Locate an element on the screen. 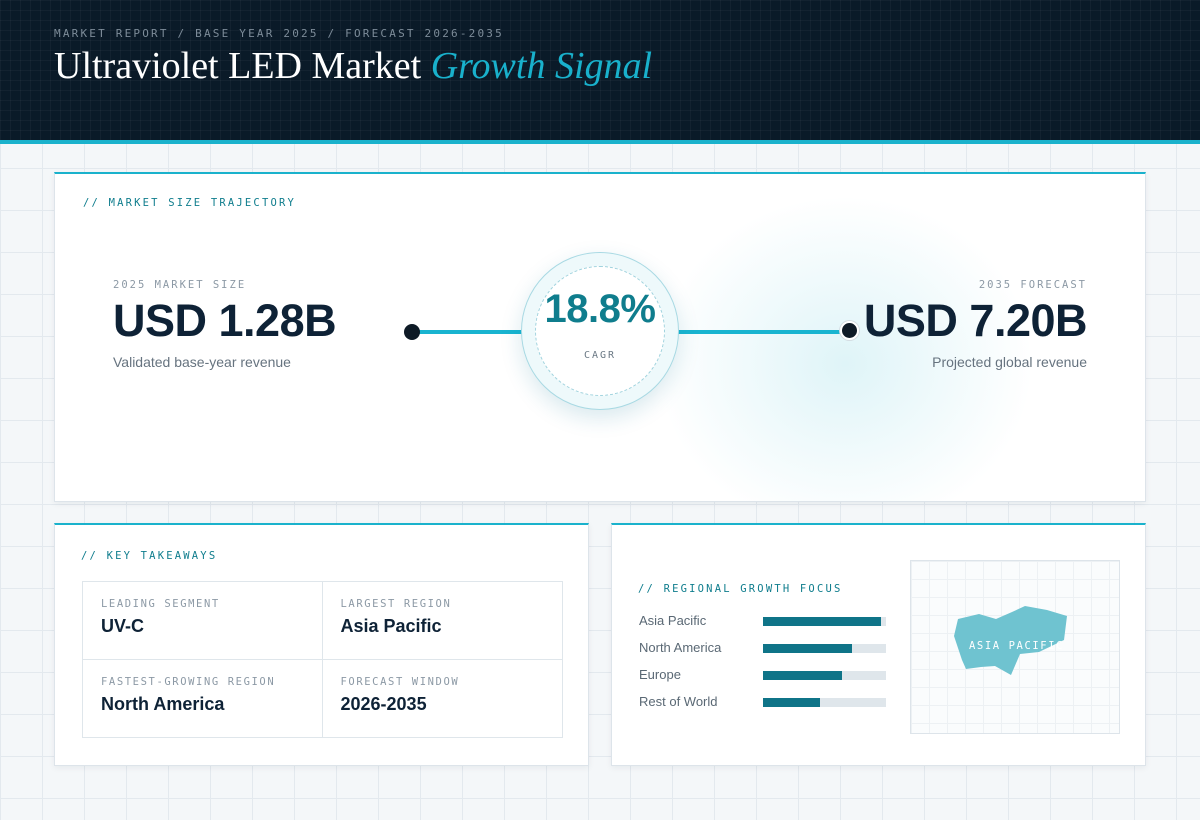  region-row-rest-of-world: Rest of World is located at coordinates (764, 702).